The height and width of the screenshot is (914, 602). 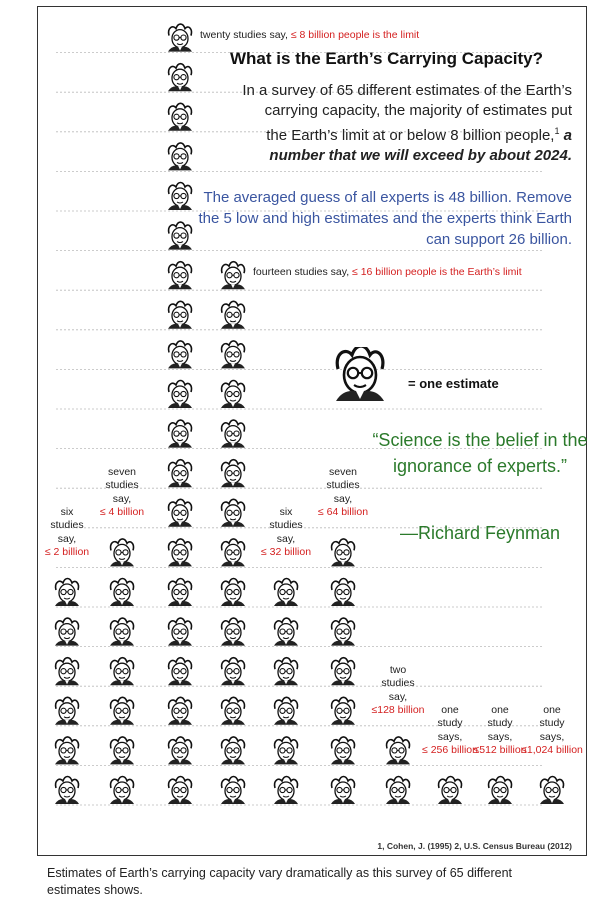 What do you see at coordinates (453, 383) in the screenshot?
I see `legend-label: = one estimate` at bounding box center [453, 383].